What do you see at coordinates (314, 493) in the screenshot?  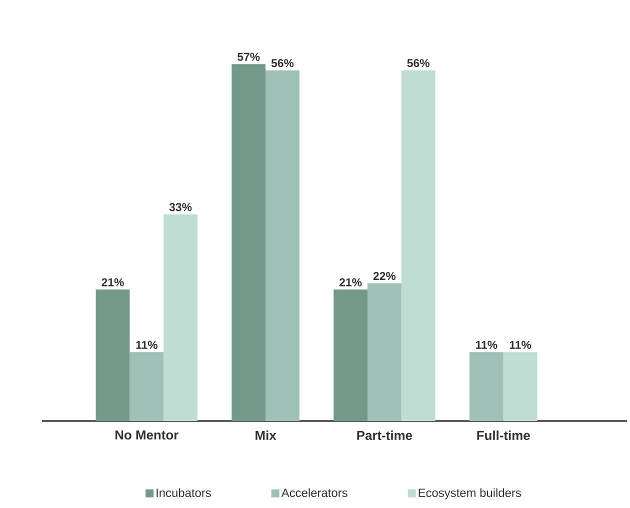 I see `legend-label: Accelerators` at bounding box center [314, 493].